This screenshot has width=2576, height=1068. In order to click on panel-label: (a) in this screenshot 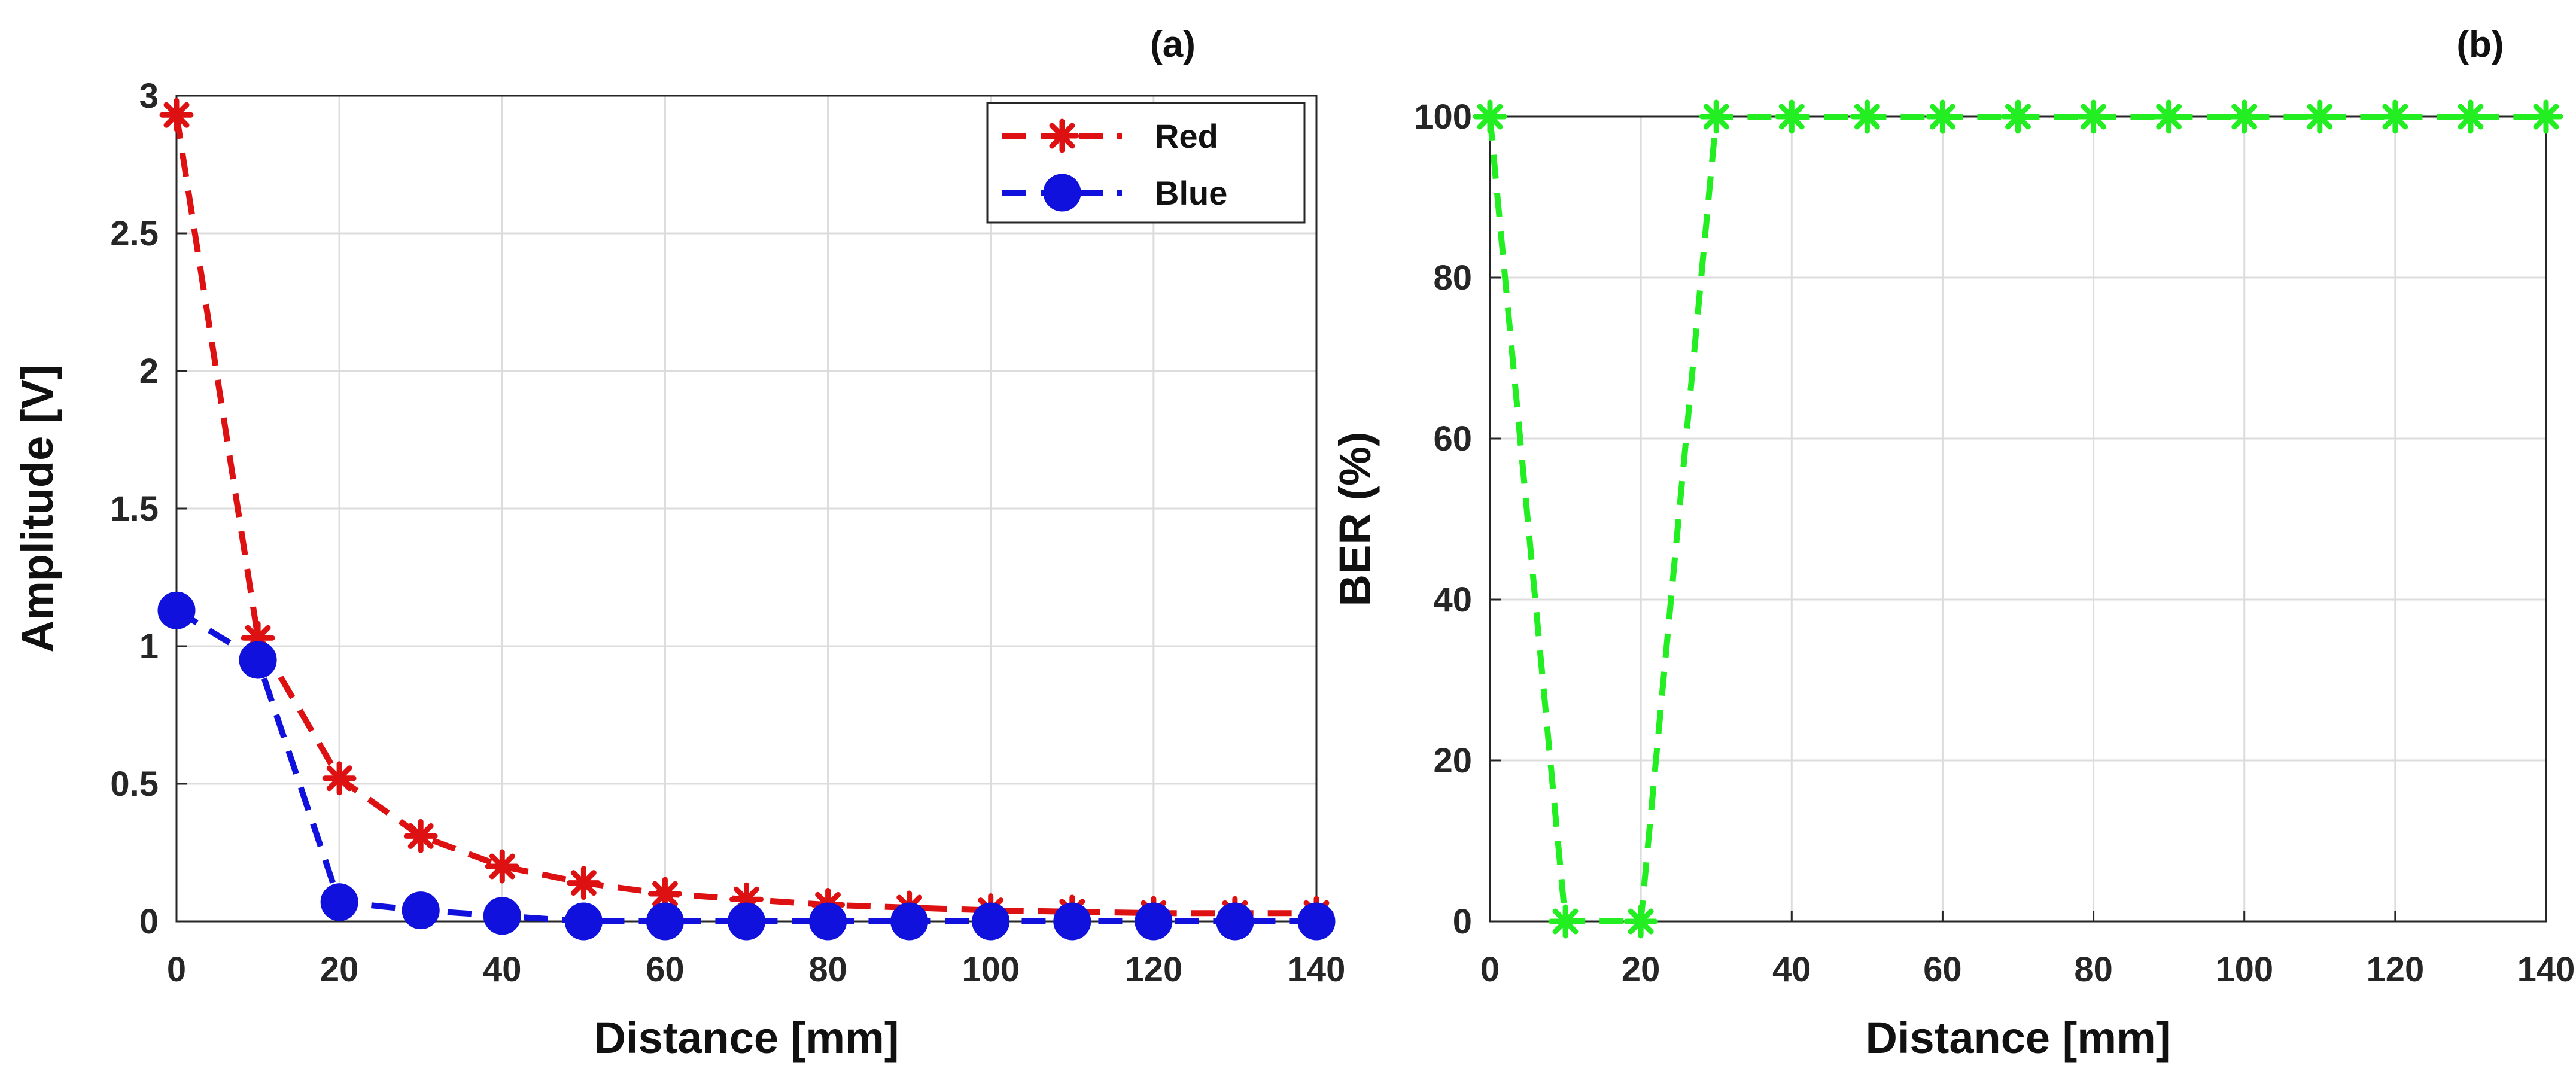, I will do `click(1173, 44)`.